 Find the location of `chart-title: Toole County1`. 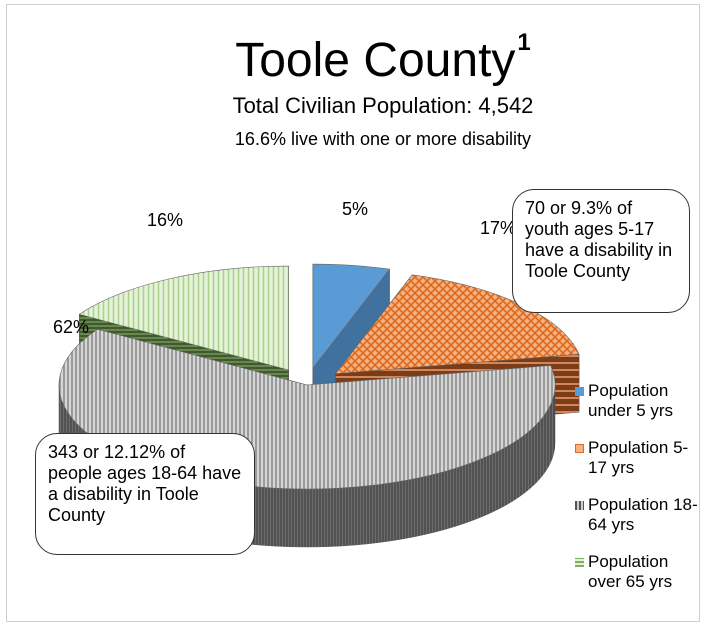

chart-title: Toole County1 is located at coordinates (355, 52).